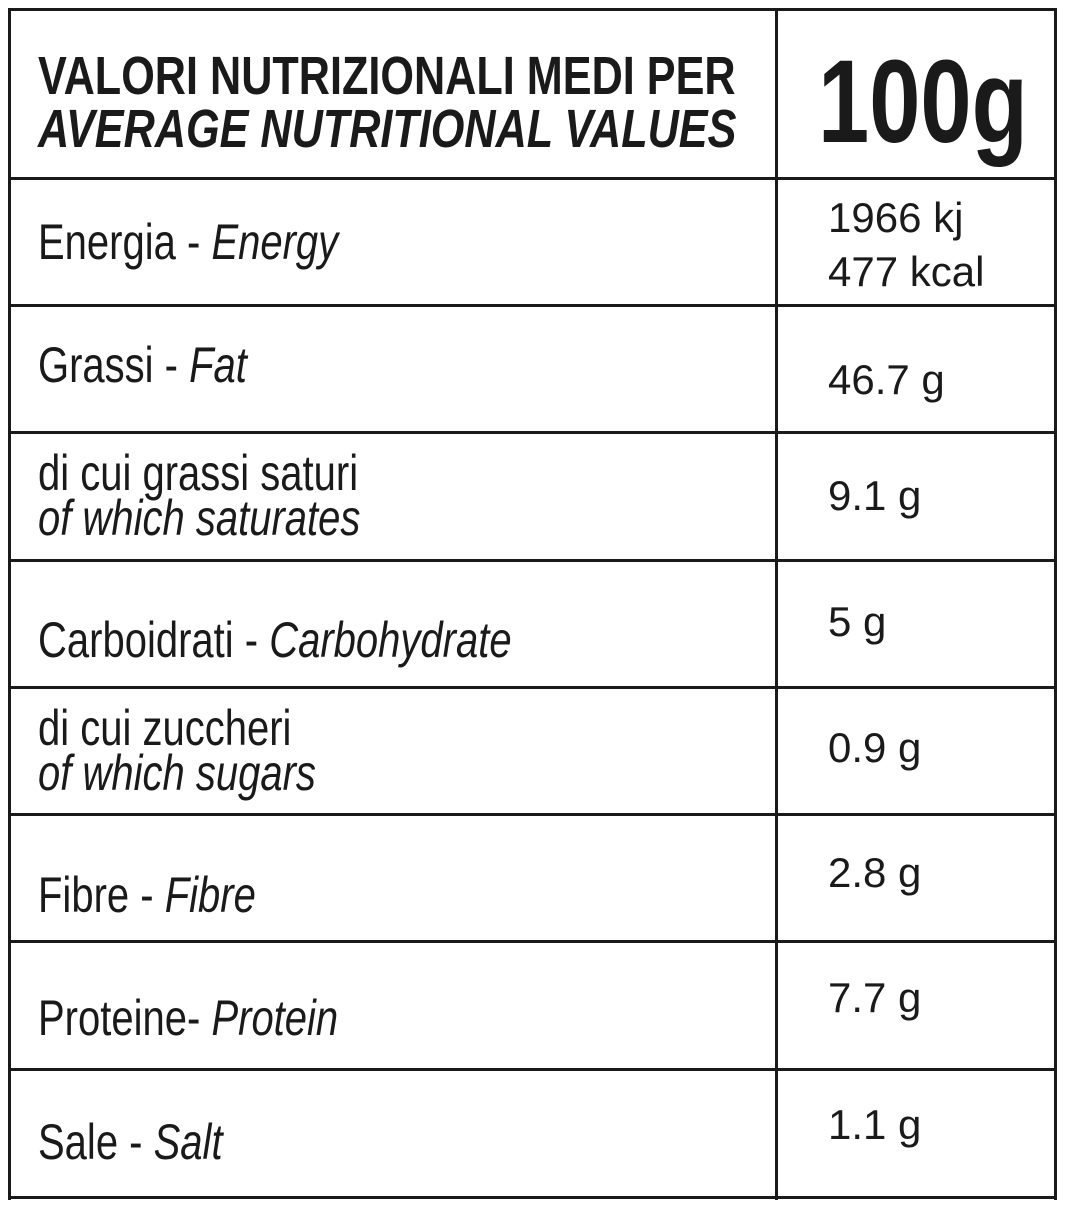 This screenshot has width=1065, height=1206. What do you see at coordinates (90, 1142) in the screenshot?
I see `label-it: Sale -` at bounding box center [90, 1142].